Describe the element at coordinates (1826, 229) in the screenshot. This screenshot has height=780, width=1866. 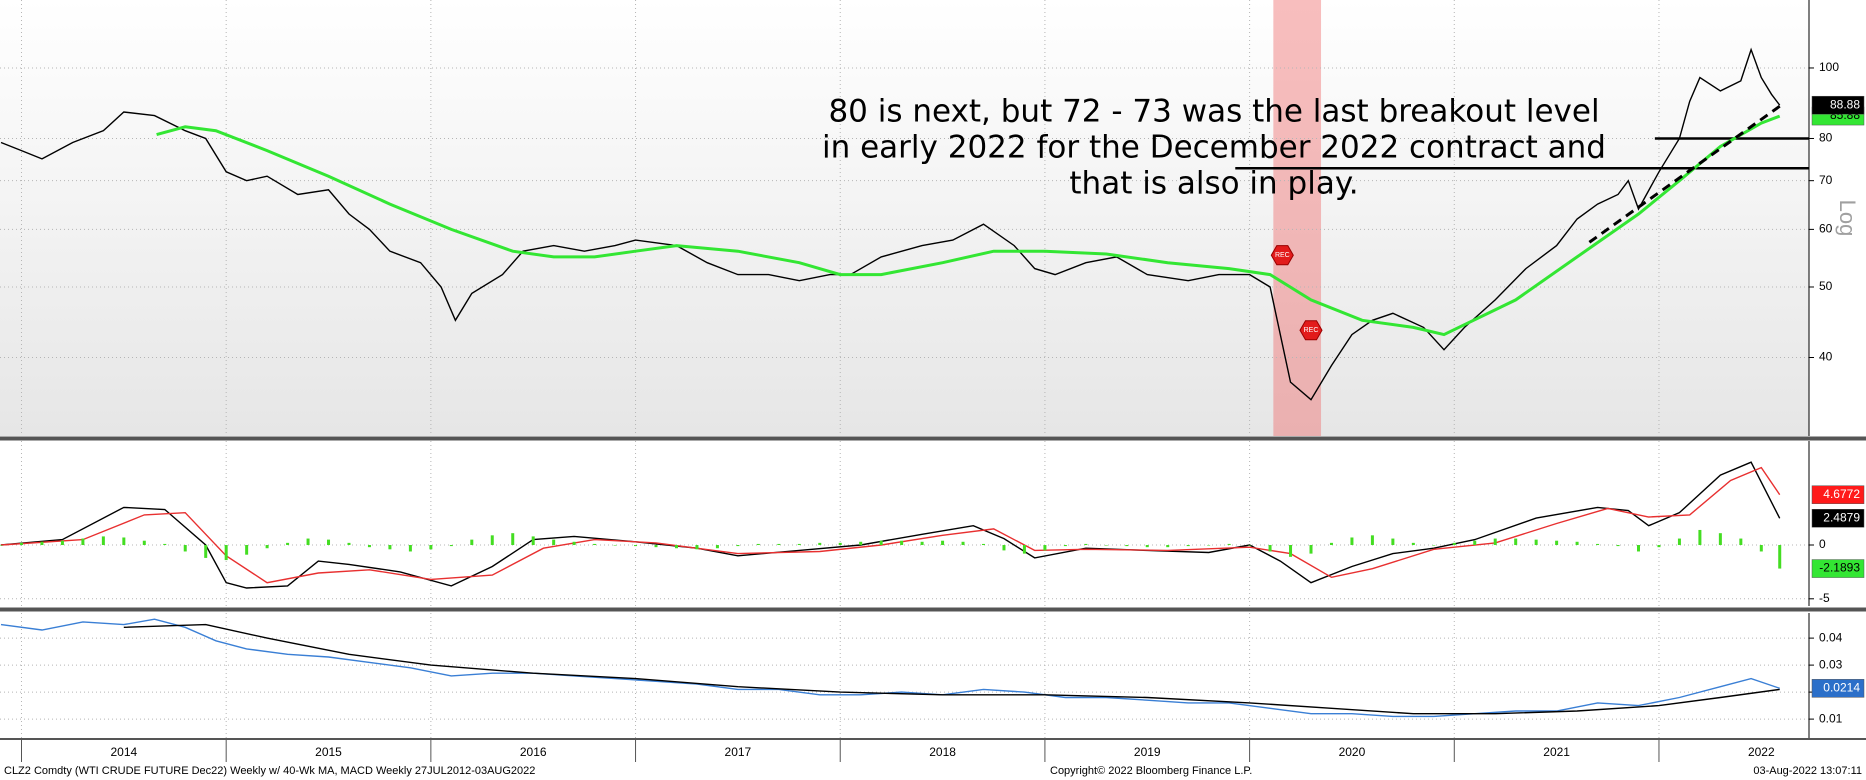
I see `y-tick-label: 60` at that location.